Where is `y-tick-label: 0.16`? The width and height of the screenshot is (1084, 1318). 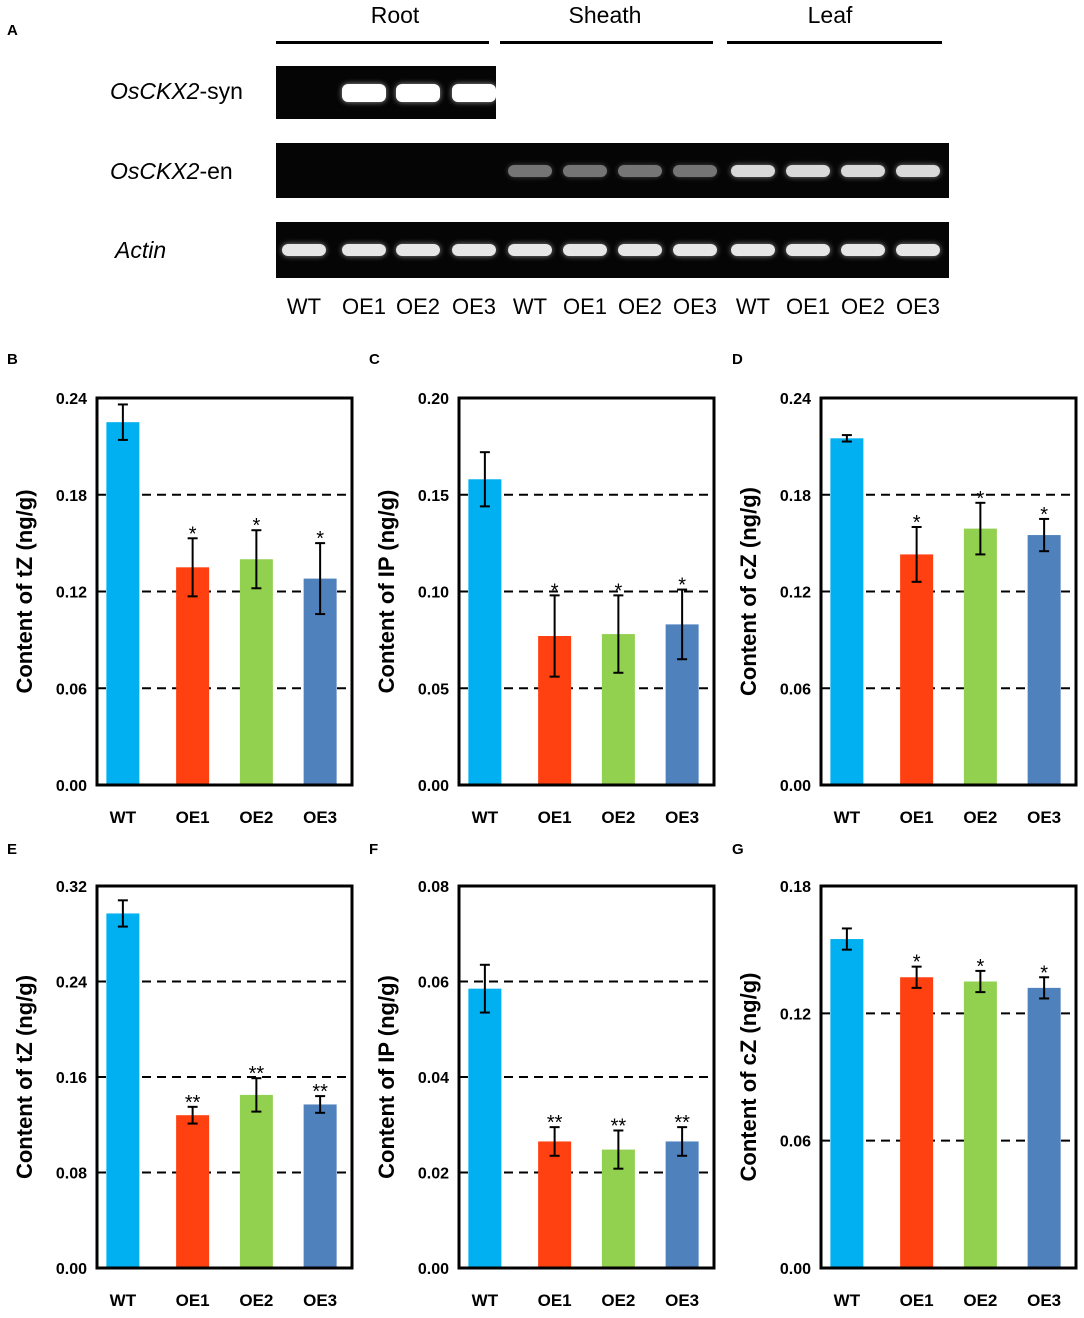 y-tick-label: 0.16 is located at coordinates (71, 1078).